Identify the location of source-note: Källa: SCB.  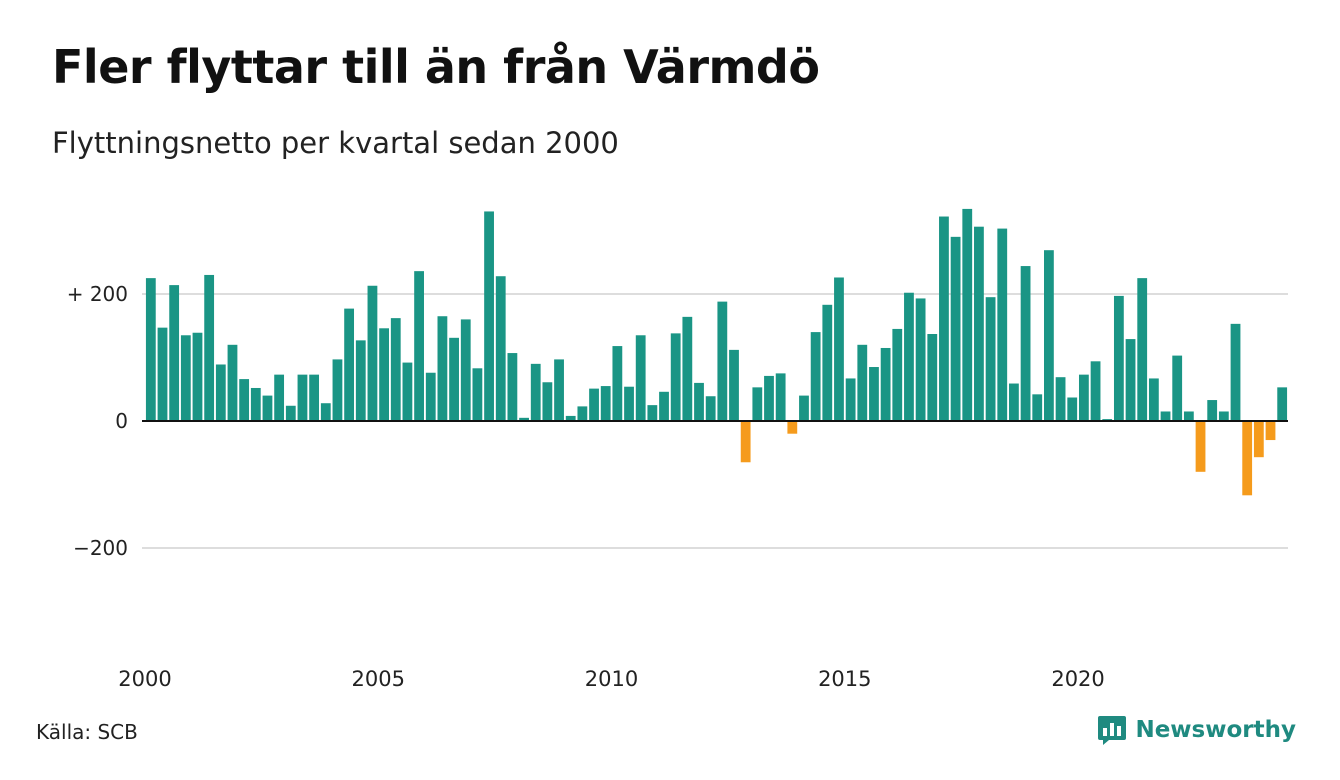
(87, 732).